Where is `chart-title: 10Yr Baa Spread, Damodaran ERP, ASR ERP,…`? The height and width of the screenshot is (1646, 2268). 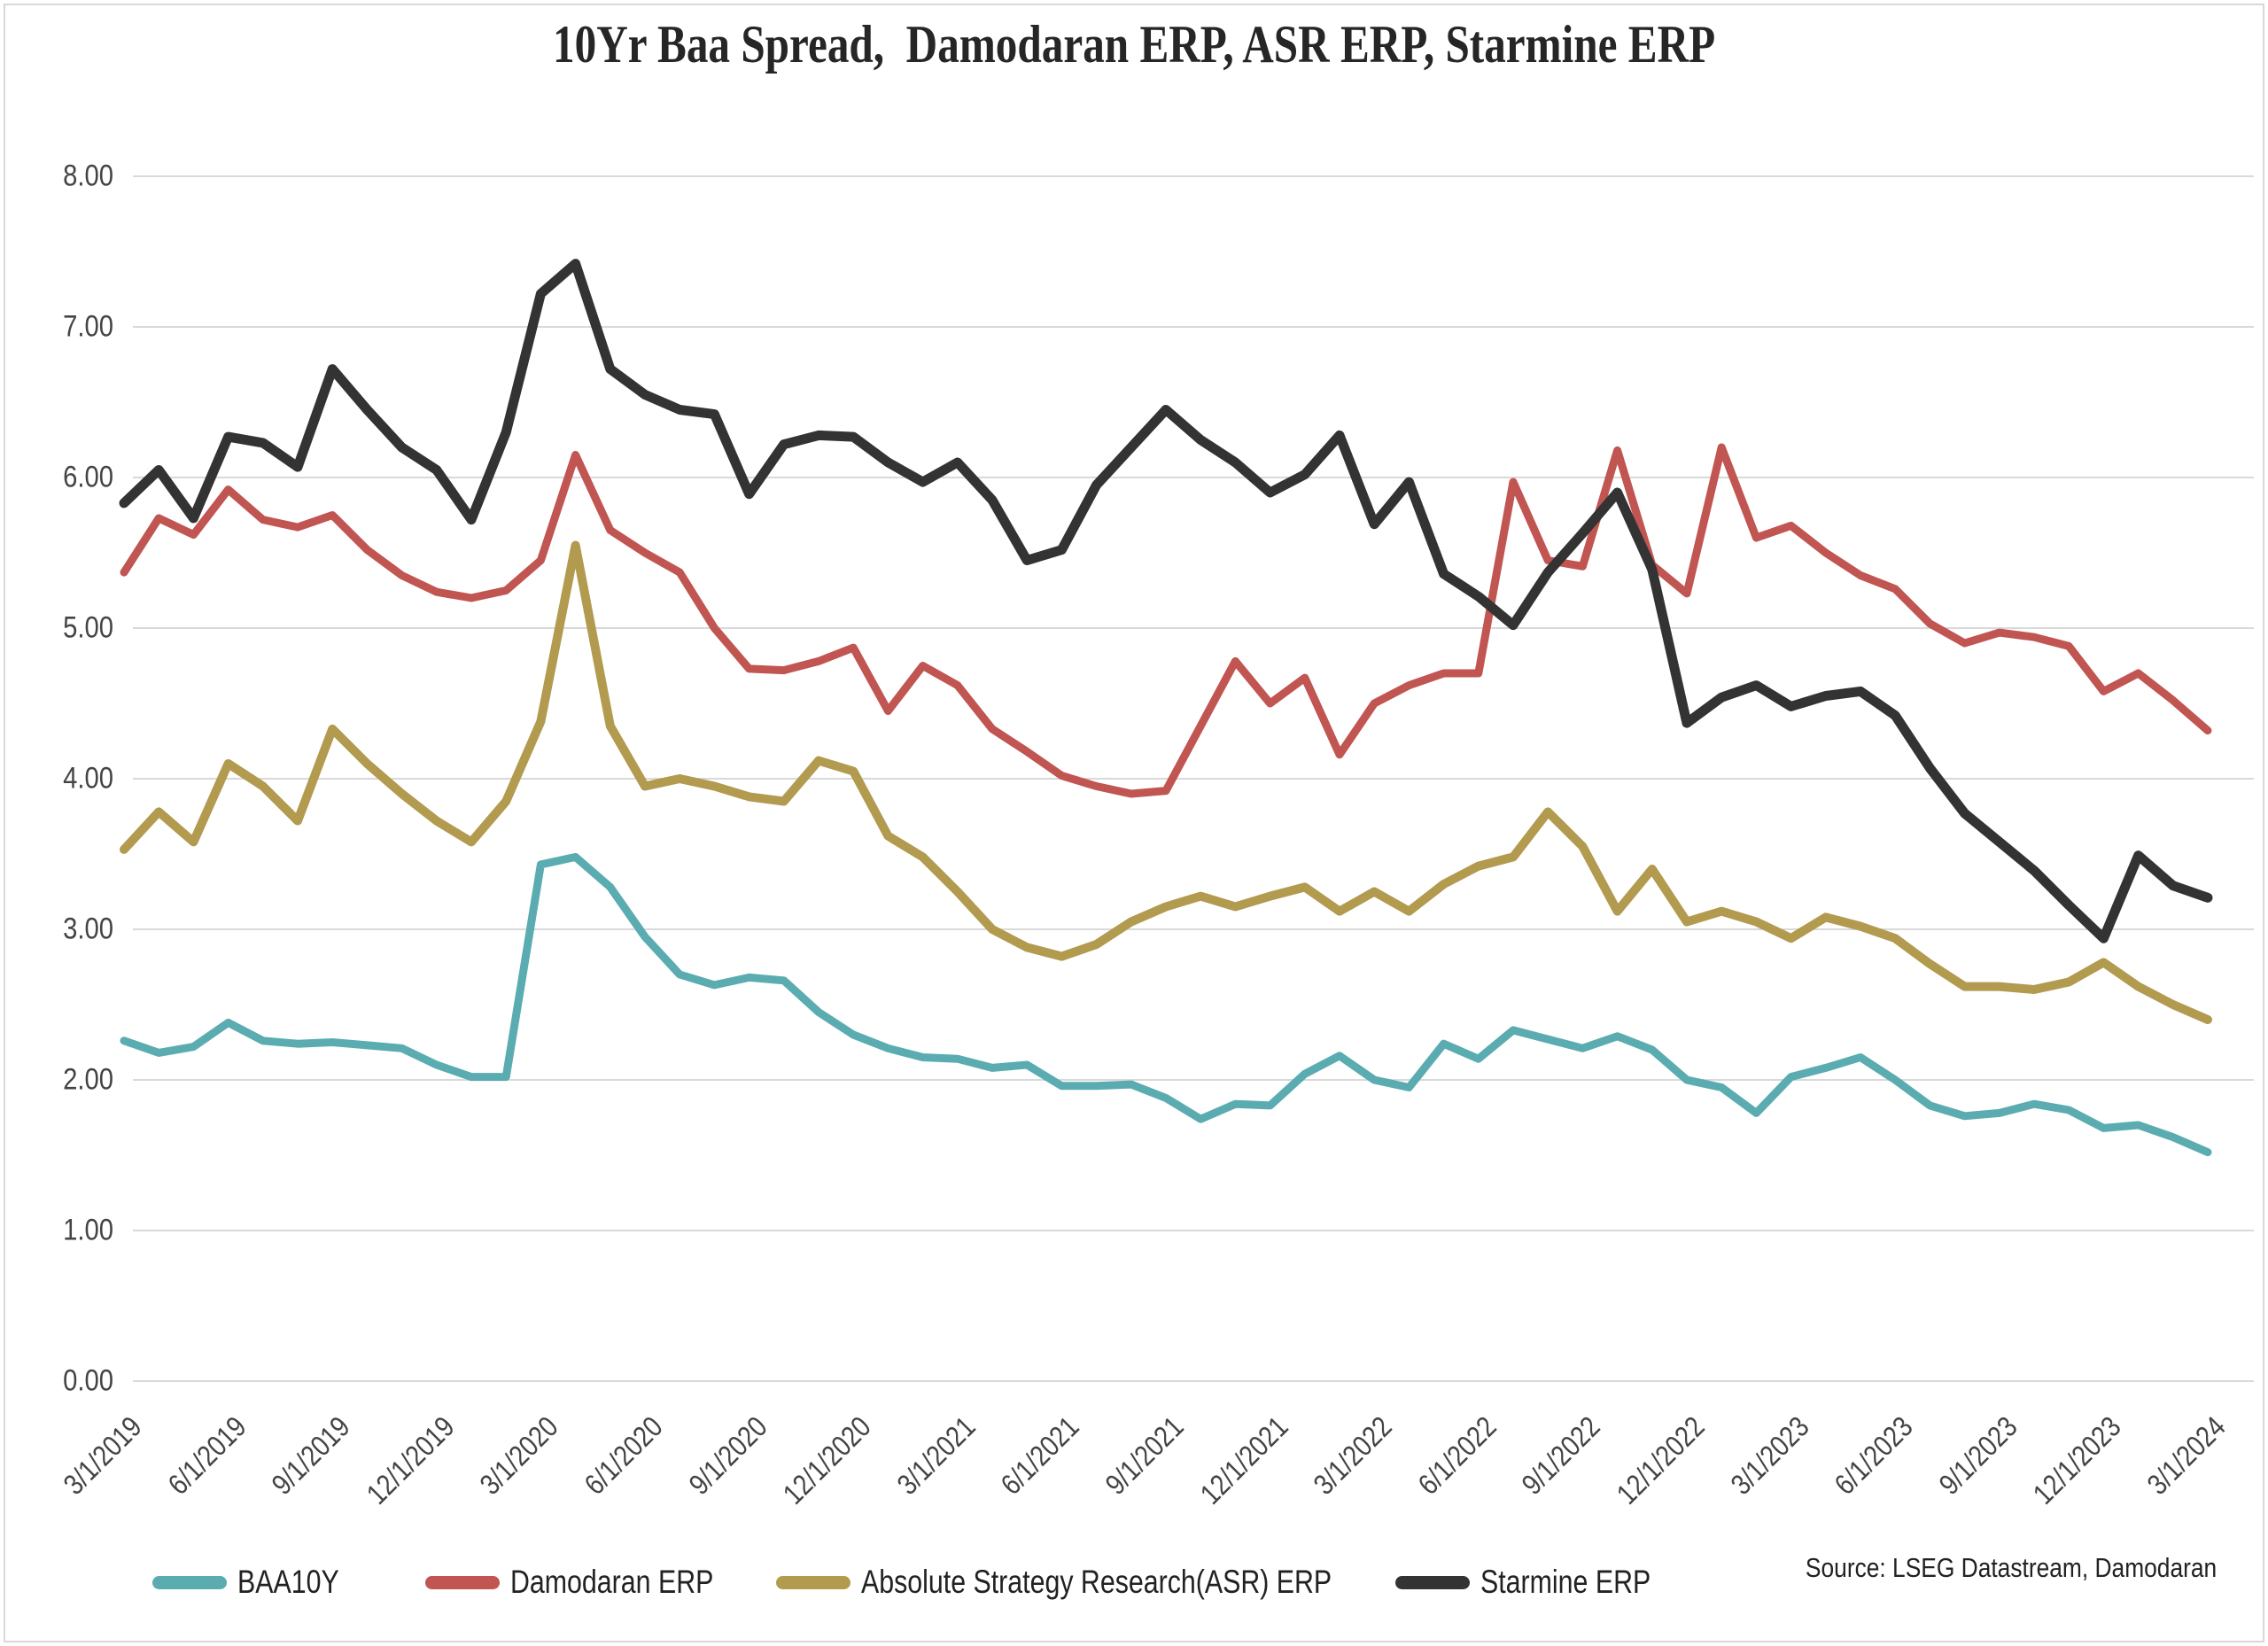 chart-title: 10Yr Baa Spread, Damodaran ERP, ASR ERP,… is located at coordinates (1134, 44).